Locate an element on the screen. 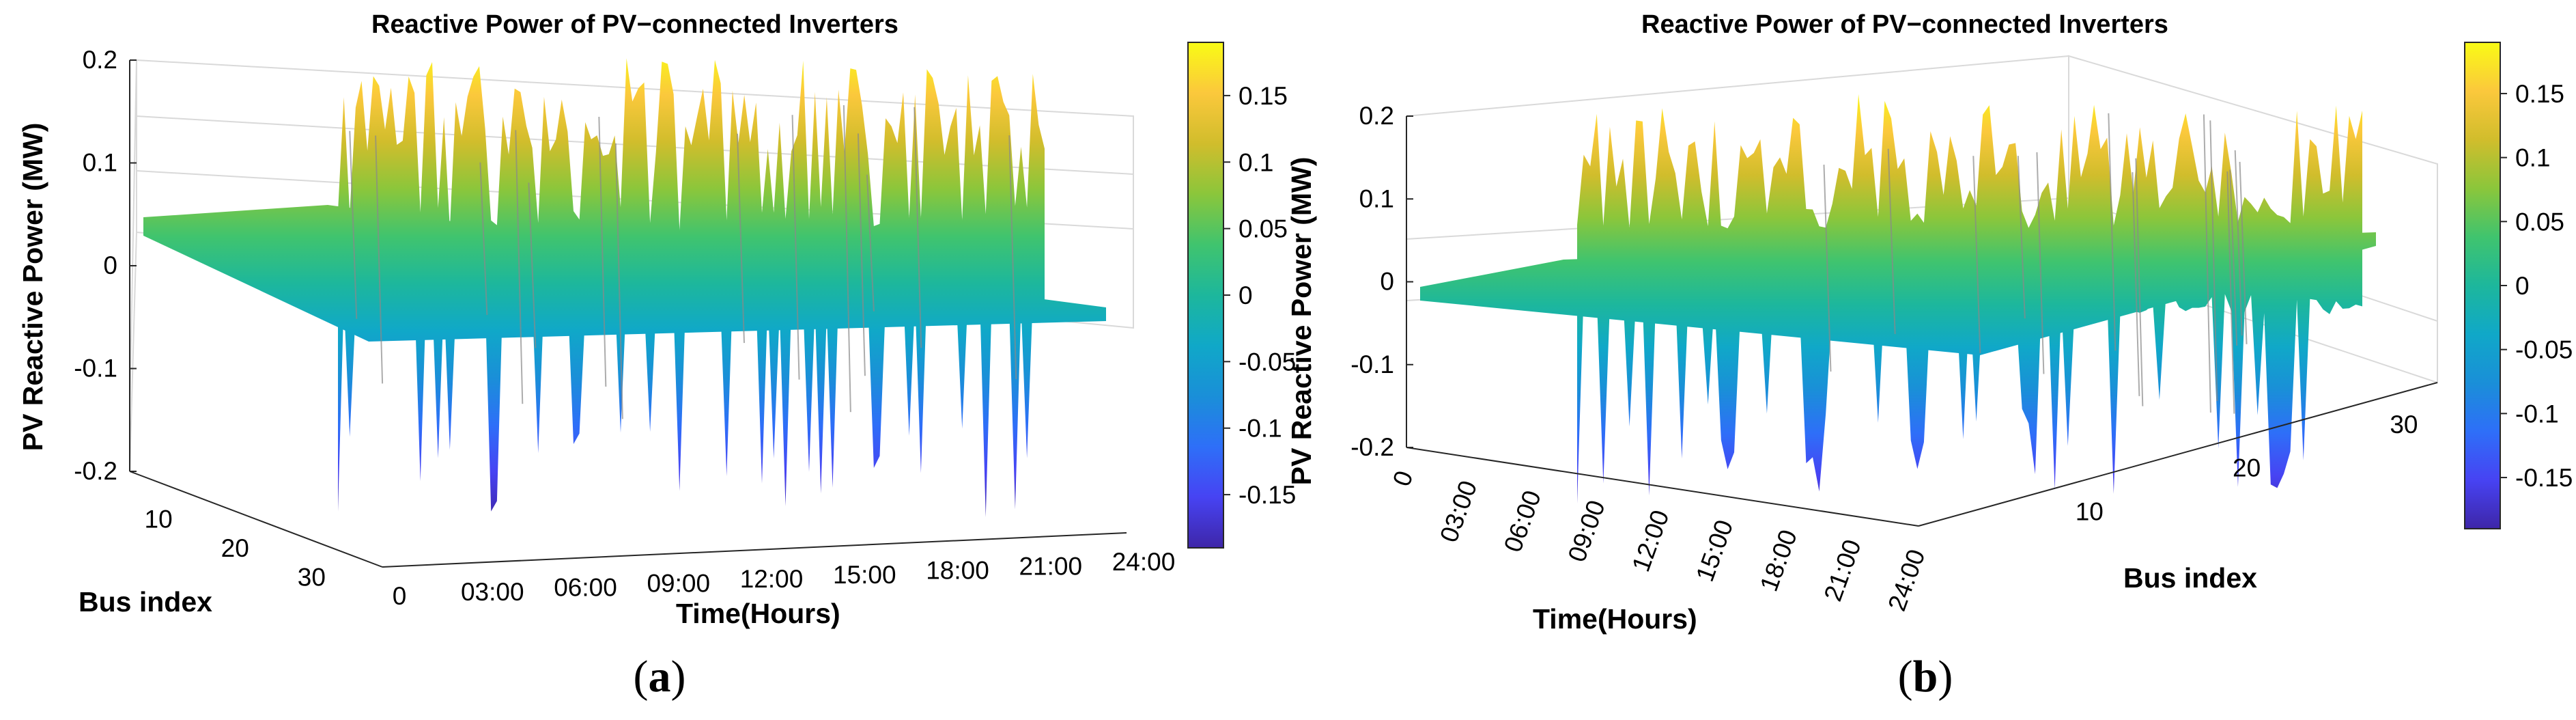 The image size is (2576, 720). time-tick-label: 03:00 is located at coordinates (492, 592).